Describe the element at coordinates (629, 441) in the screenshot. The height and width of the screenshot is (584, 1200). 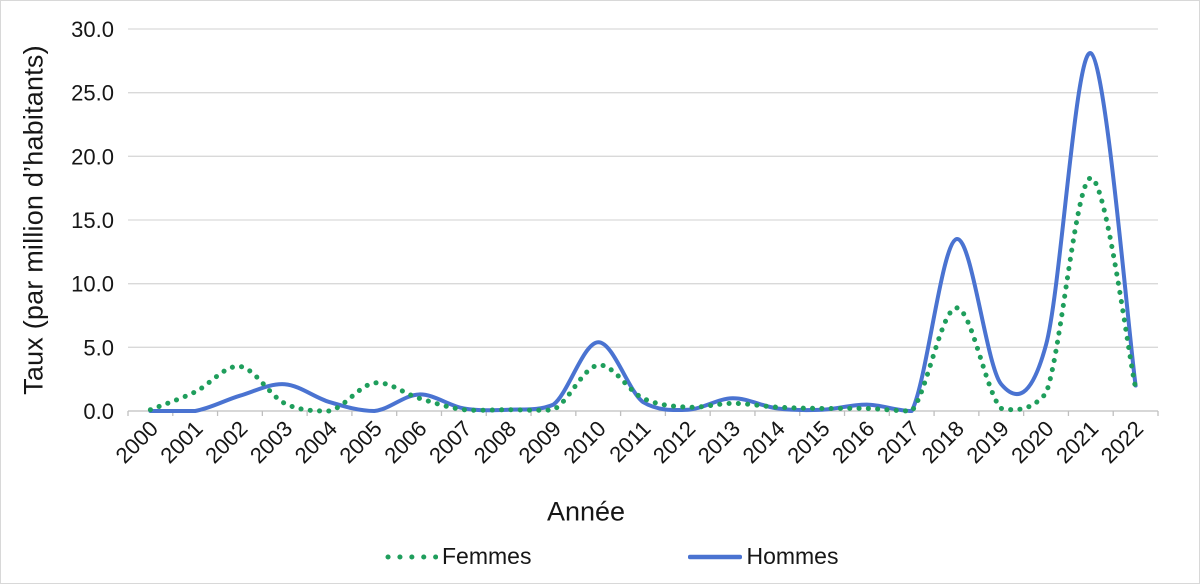
I see `x-tick-label: 2011` at that location.